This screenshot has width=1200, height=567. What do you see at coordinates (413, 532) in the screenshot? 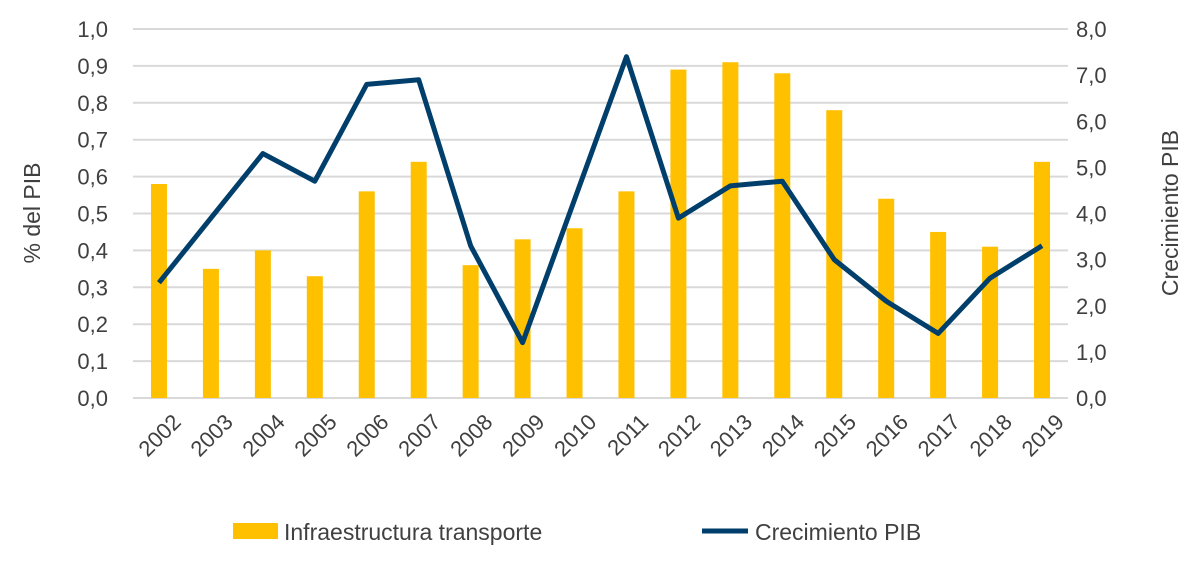
I see `legend-label-bar: Infraestructura transporte` at bounding box center [413, 532].